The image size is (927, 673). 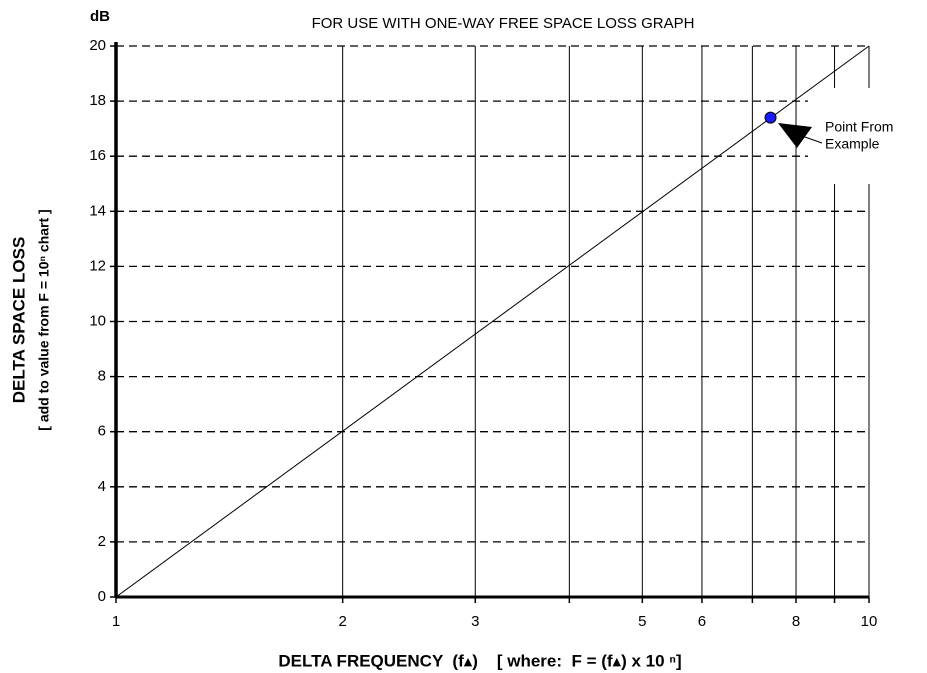 What do you see at coordinates (97, 265) in the screenshot?
I see `y-tick-label: 12` at bounding box center [97, 265].